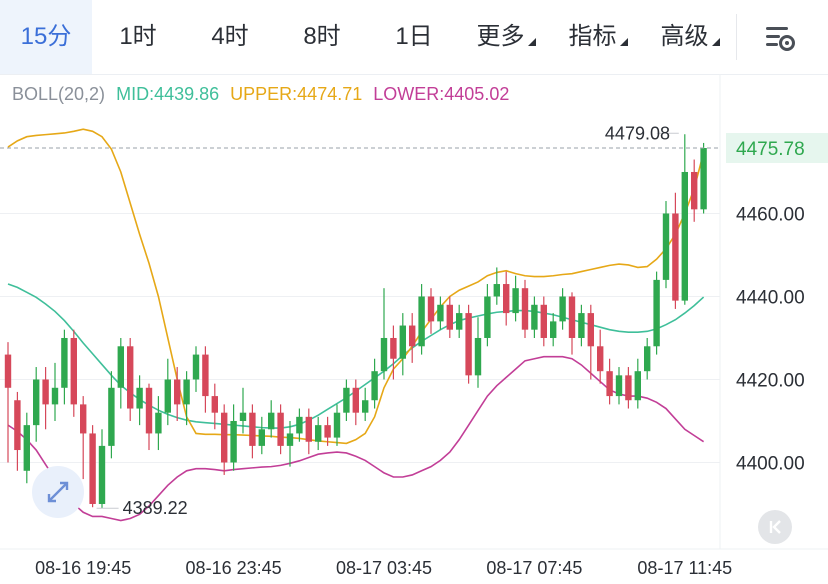  Describe the element at coordinates (770, 149) in the screenshot. I see `current-price-label: 4475.78` at that location.